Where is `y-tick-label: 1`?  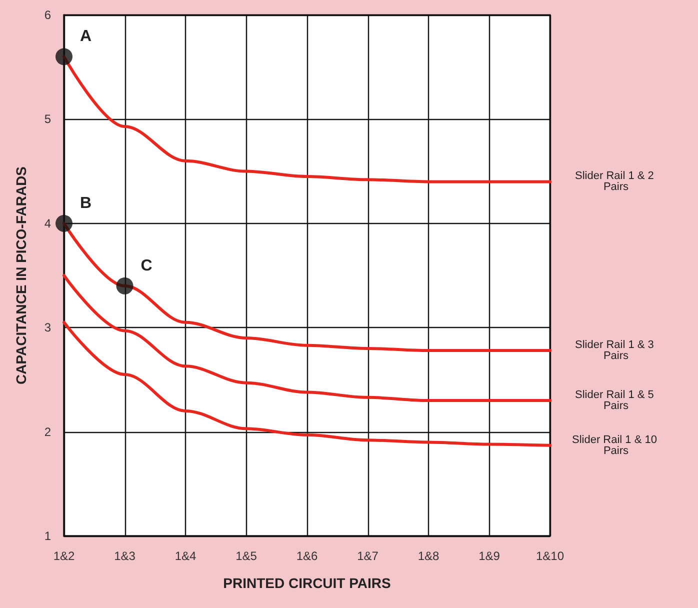
y-tick-label: 1 is located at coordinates (48, 536).